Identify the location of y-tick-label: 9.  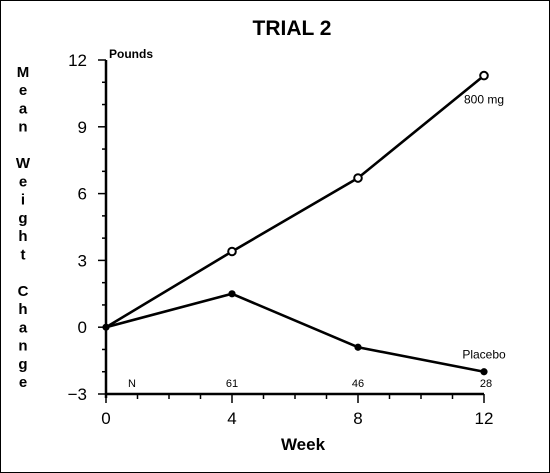
(82, 127).